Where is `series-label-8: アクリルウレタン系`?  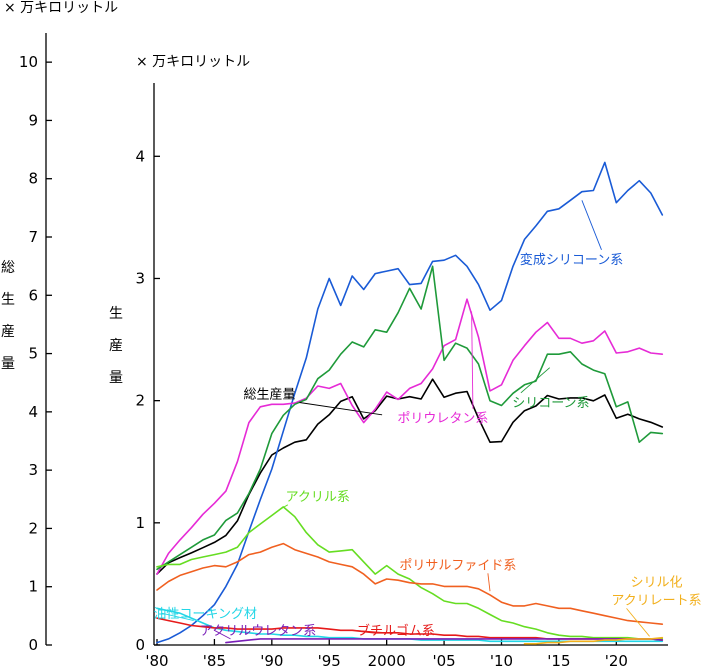
series-label-8: アクリルウレタン系 is located at coordinates (258, 632).